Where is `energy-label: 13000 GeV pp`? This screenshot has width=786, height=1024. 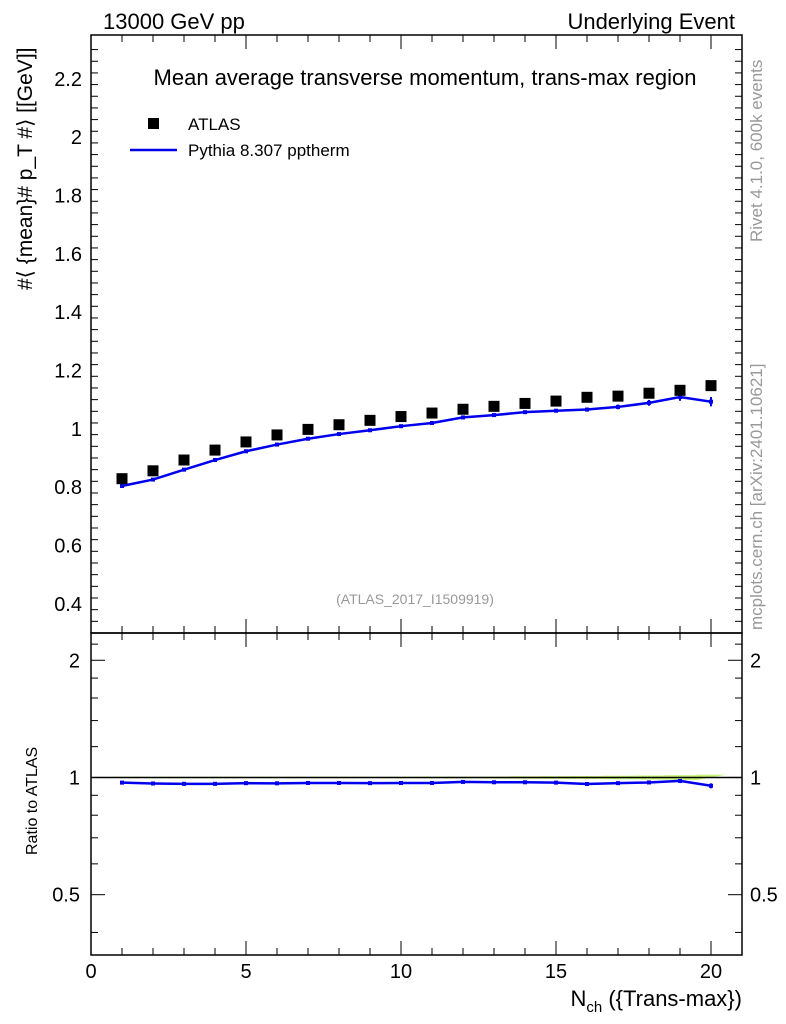 energy-label: 13000 GeV pp is located at coordinates (174, 21).